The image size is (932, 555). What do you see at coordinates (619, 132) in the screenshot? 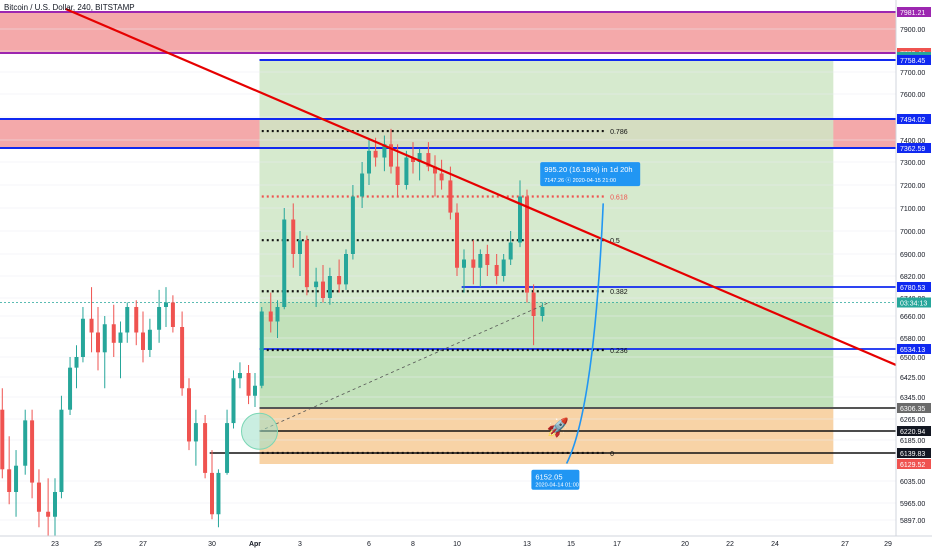
I see `fib-level-label: 0.786` at bounding box center [619, 132].